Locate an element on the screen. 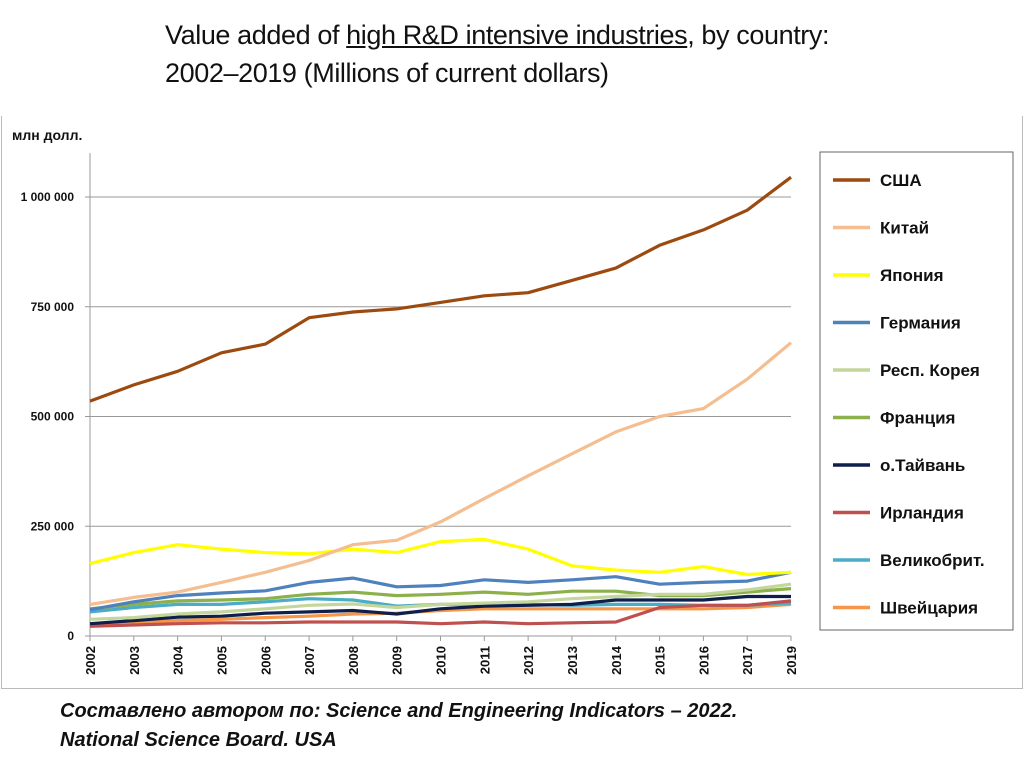  title-line2: 2002–2019 (Millions of current dollars) is located at coordinates (387, 73).